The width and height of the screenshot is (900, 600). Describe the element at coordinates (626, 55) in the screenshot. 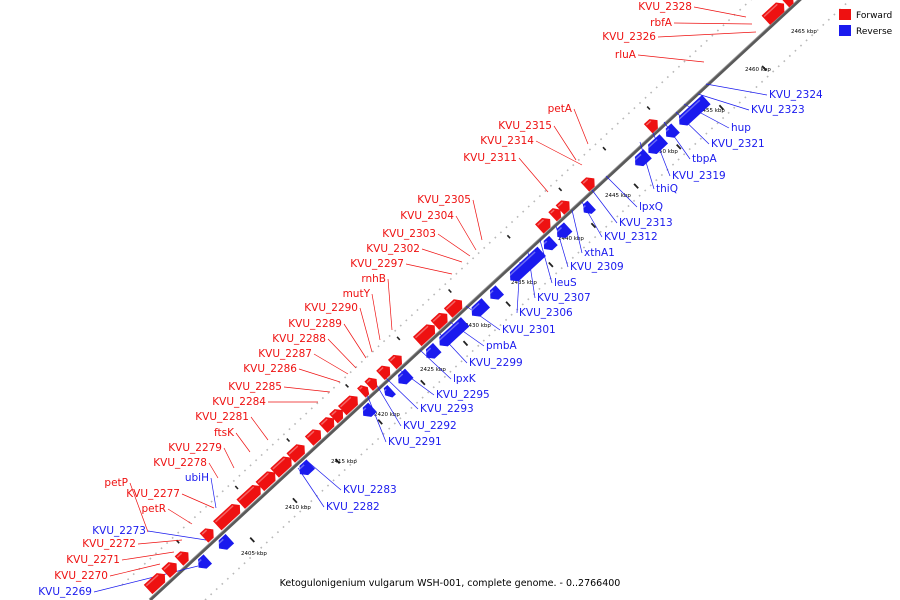

I see `gene-label-rlua: rluA` at that location.